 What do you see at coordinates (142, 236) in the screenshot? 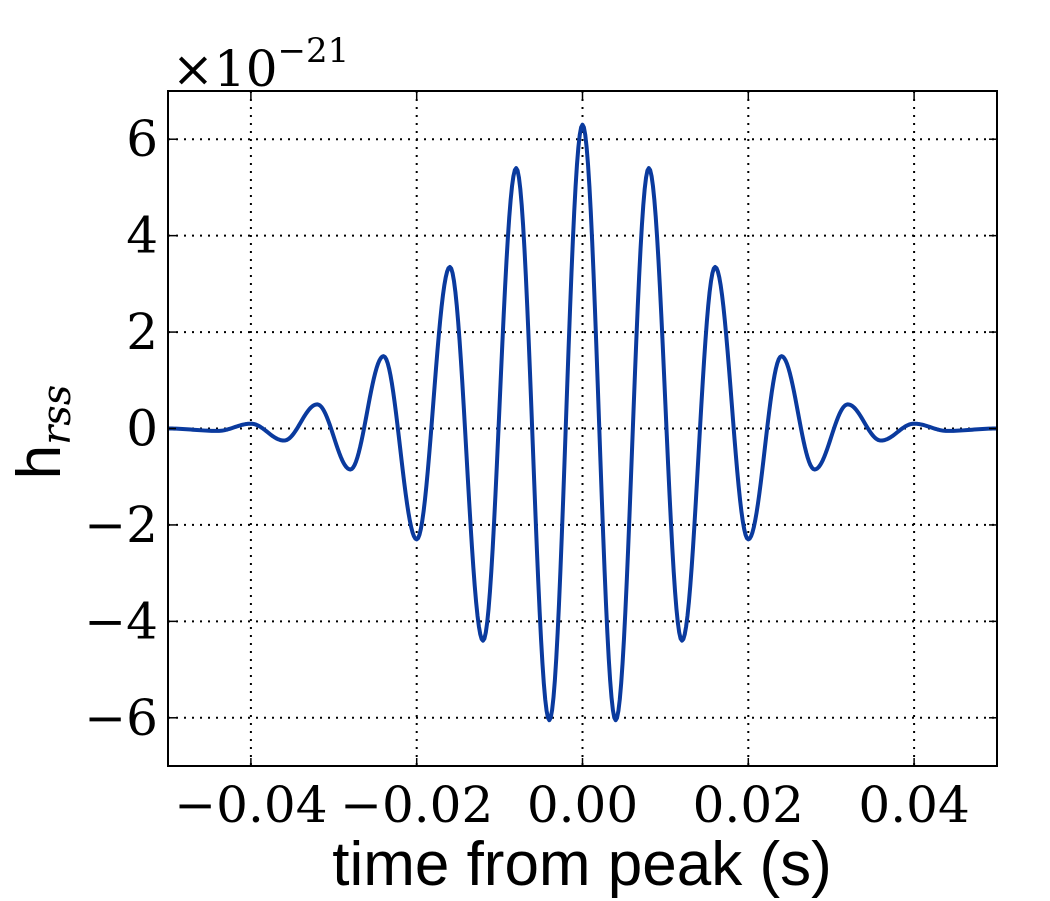
I see `y-tick-label: 4` at bounding box center [142, 236].